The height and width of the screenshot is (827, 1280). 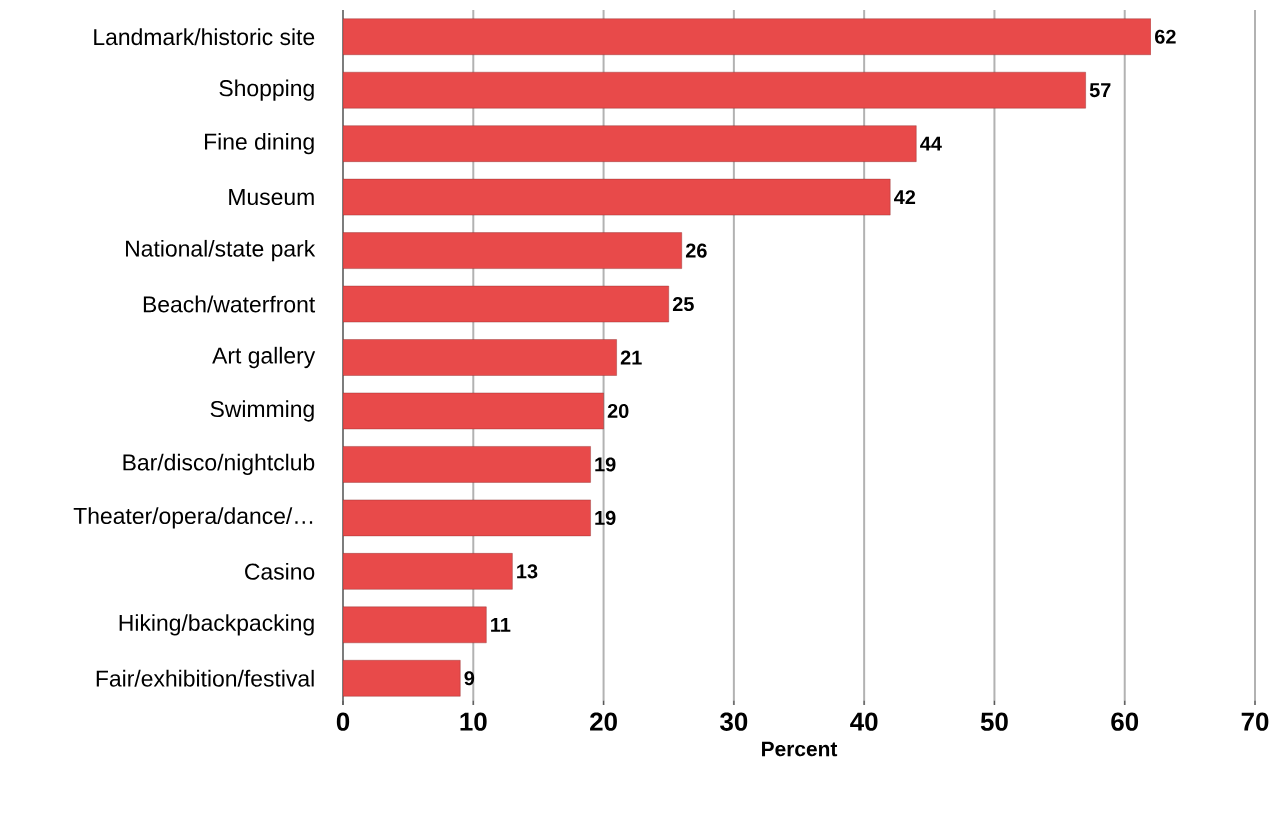 What do you see at coordinates (343, 721) in the screenshot?
I see `x-tick-label: 0` at bounding box center [343, 721].